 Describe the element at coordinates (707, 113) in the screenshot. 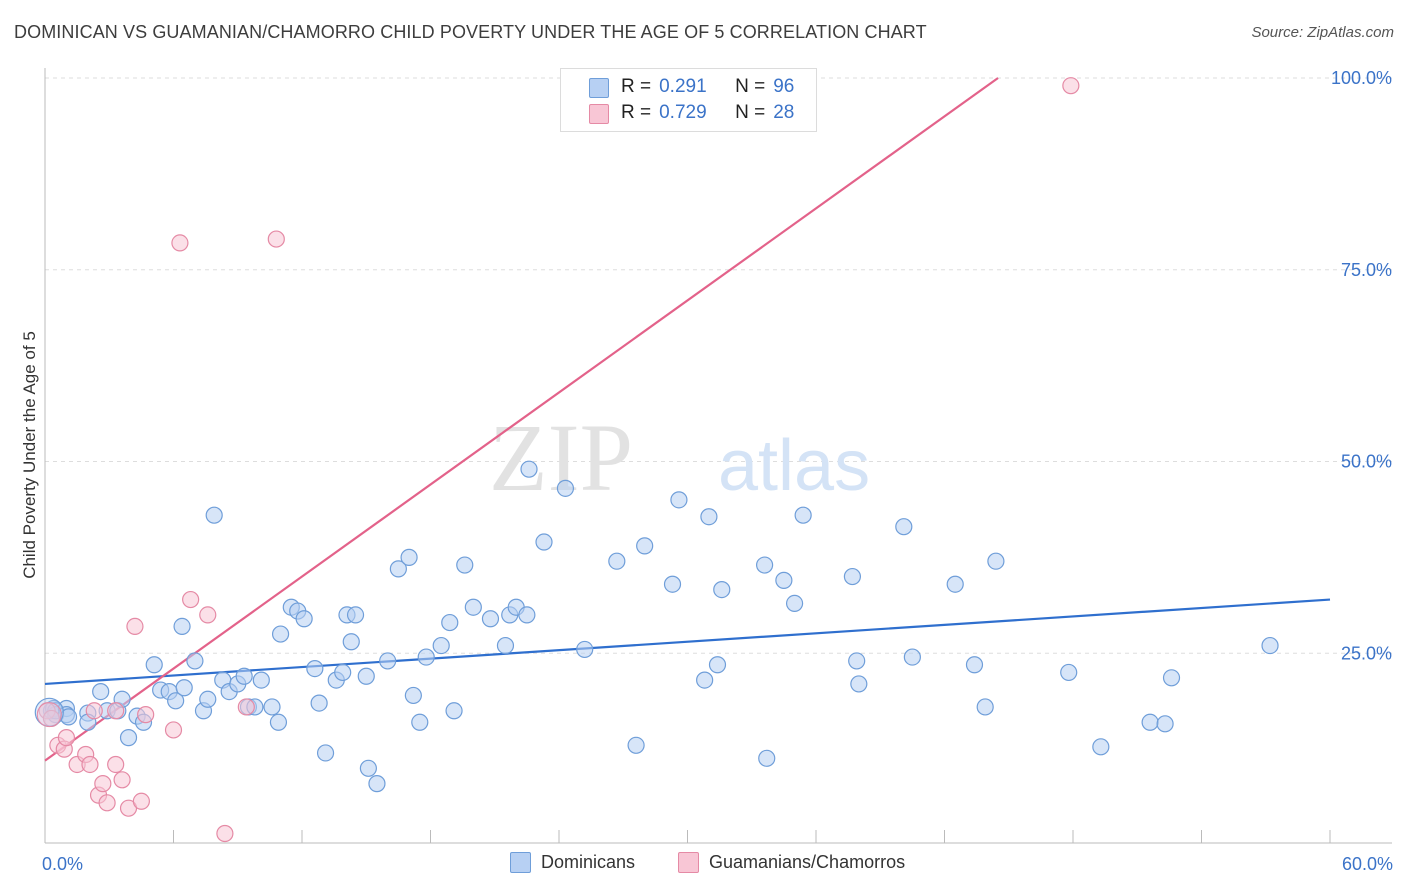

I see `legend-row-guamanians: R = 0.729 N = 28` at that location.